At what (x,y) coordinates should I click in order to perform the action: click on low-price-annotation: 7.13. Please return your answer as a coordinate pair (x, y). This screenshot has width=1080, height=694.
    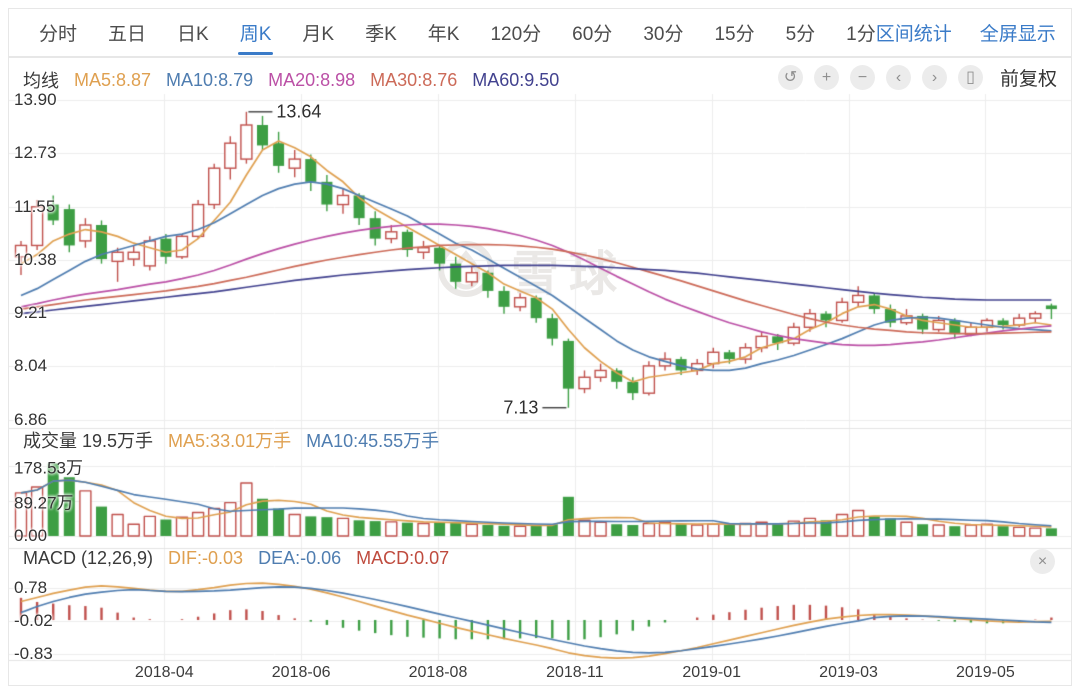
    Looking at the image, I should click on (521, 407).